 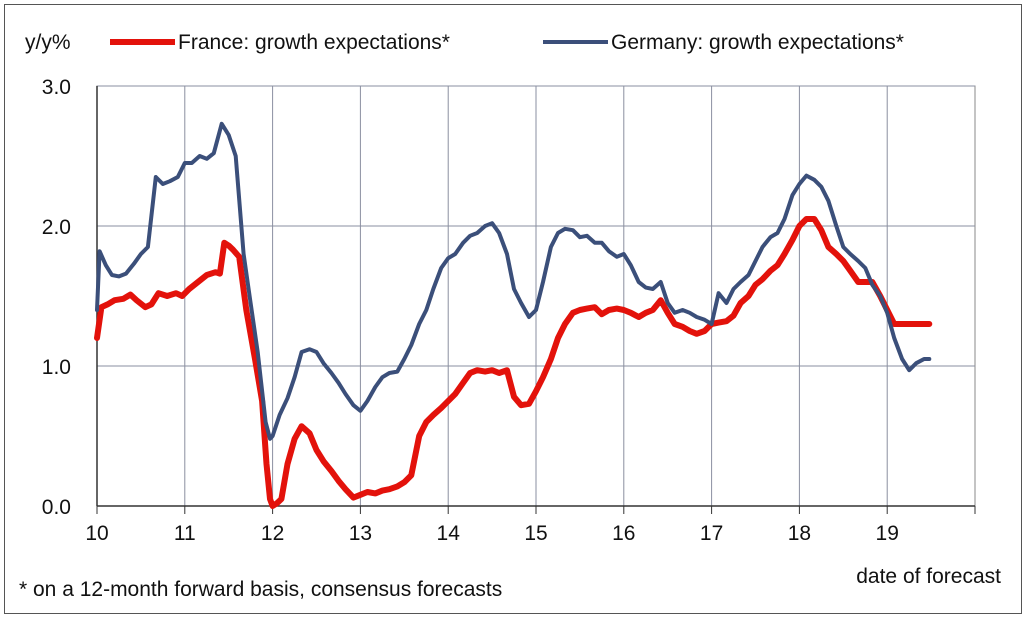 What do you see at coordinates (711, 533) in the screenshot?
I see `x-tick-label: 17` at bounding box center [711, 533].